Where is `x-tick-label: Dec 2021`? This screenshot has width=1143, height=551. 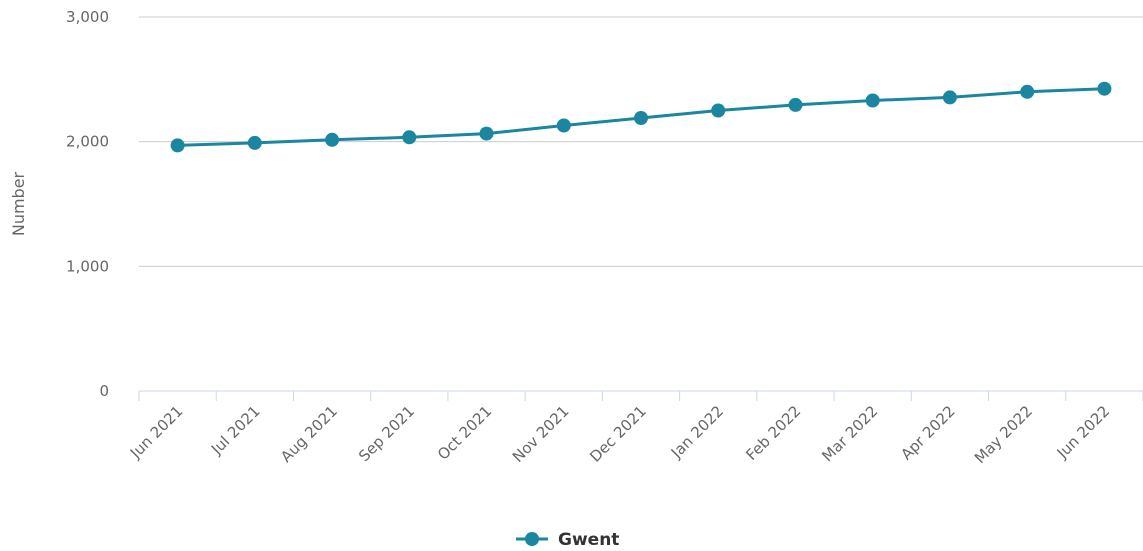 x-tick-label: Dec 2021 is located at coordinates (618, 434).